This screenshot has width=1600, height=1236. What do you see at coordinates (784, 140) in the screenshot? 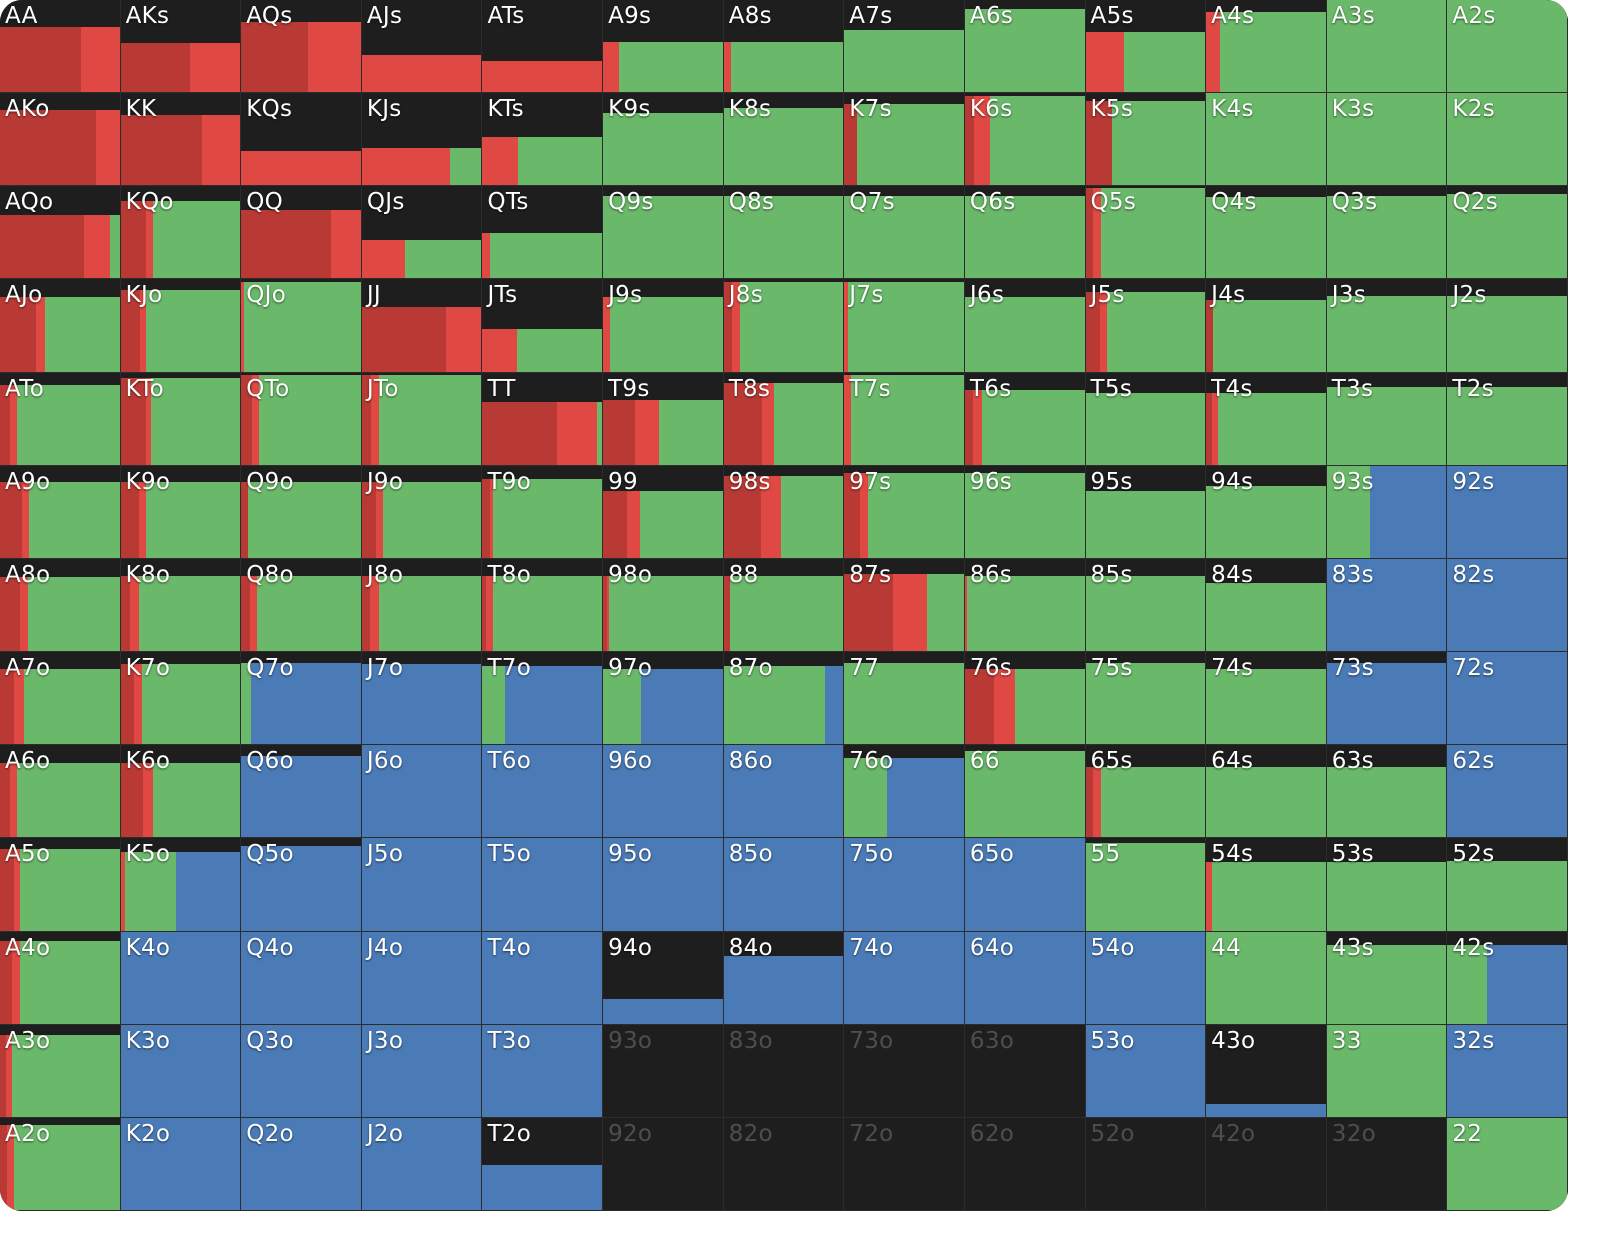
I see `hand-cell-K8s: K8s` at bounding box center [784, 140].